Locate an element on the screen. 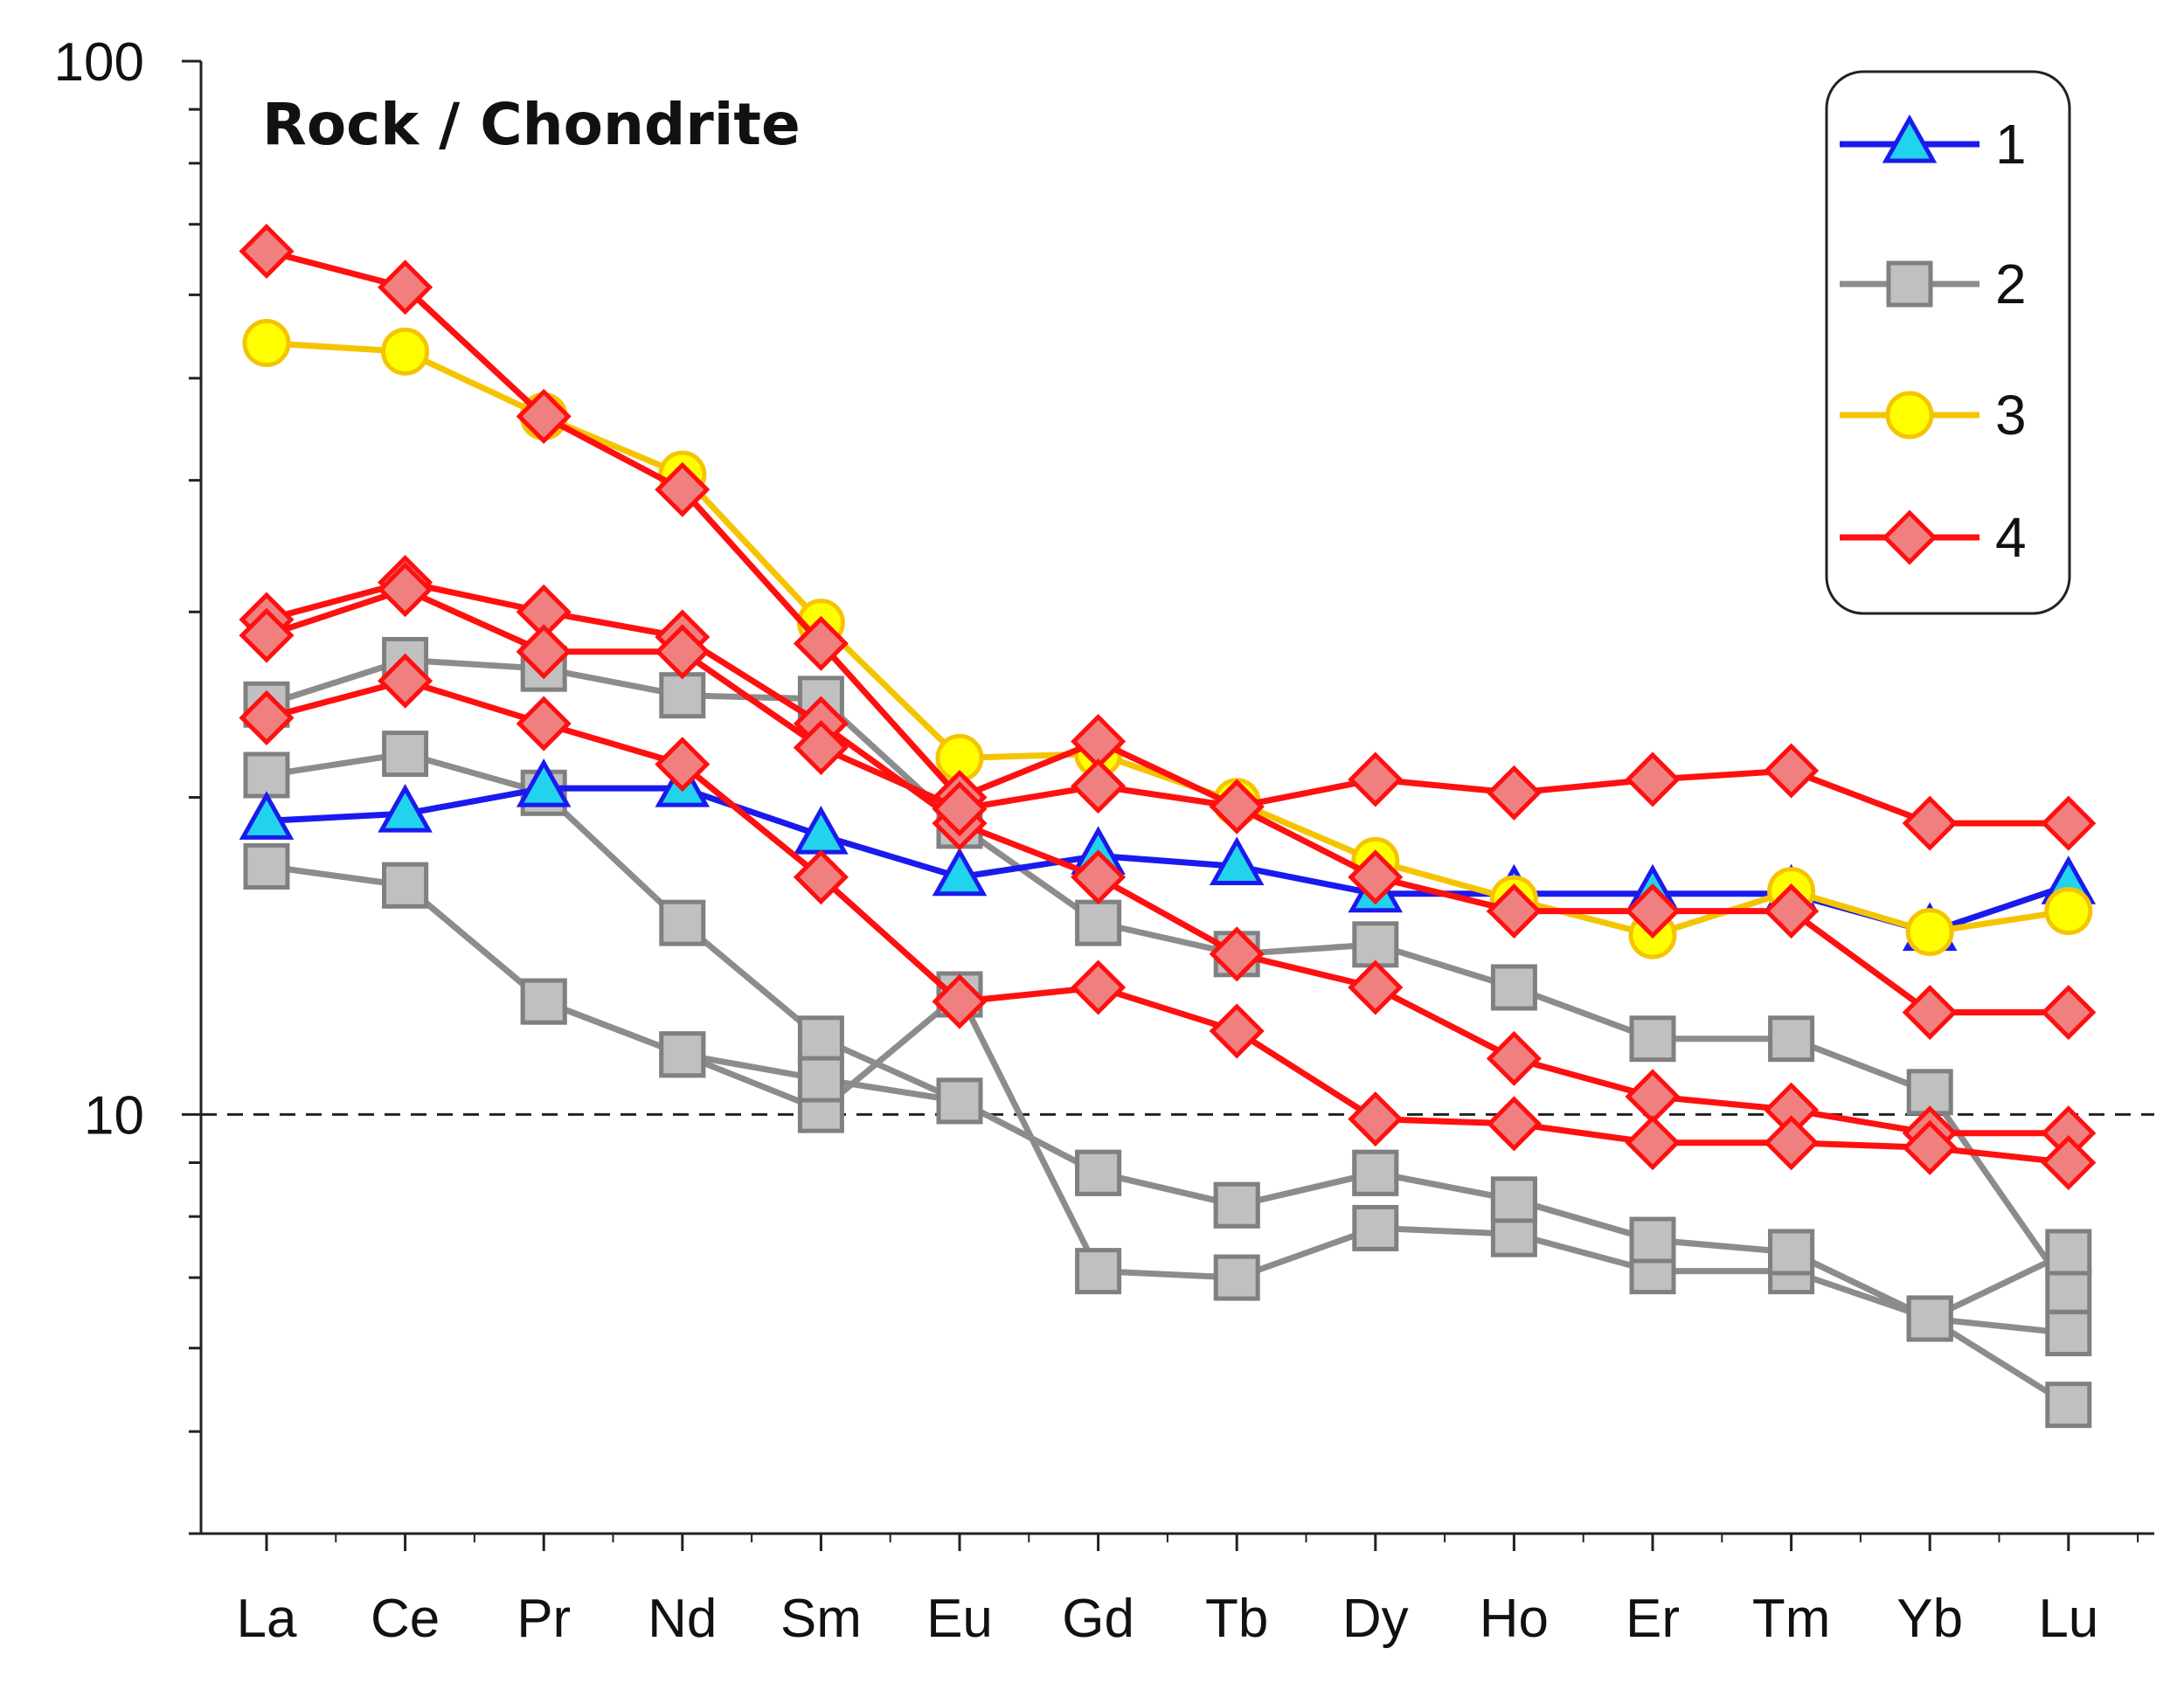  data-point-2-Yb is located at coordinates (1929, 1319).